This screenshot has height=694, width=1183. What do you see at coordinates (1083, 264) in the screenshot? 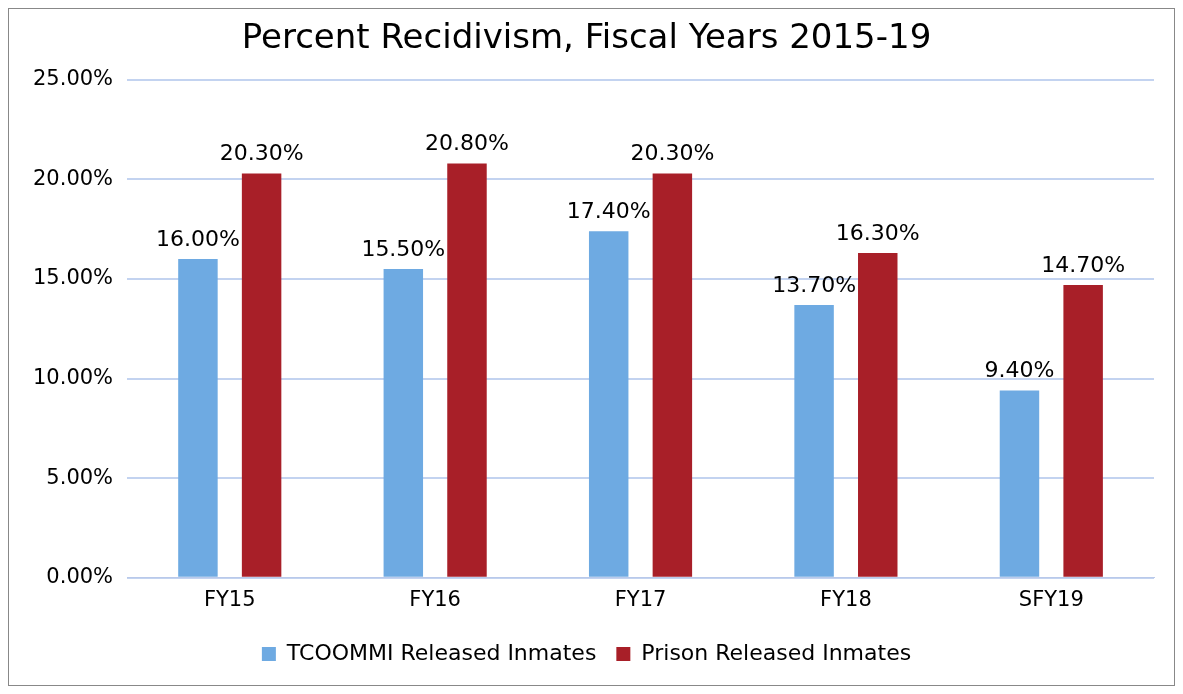
I see `data-label: 14.70%` at bounding box center [1083, 264].